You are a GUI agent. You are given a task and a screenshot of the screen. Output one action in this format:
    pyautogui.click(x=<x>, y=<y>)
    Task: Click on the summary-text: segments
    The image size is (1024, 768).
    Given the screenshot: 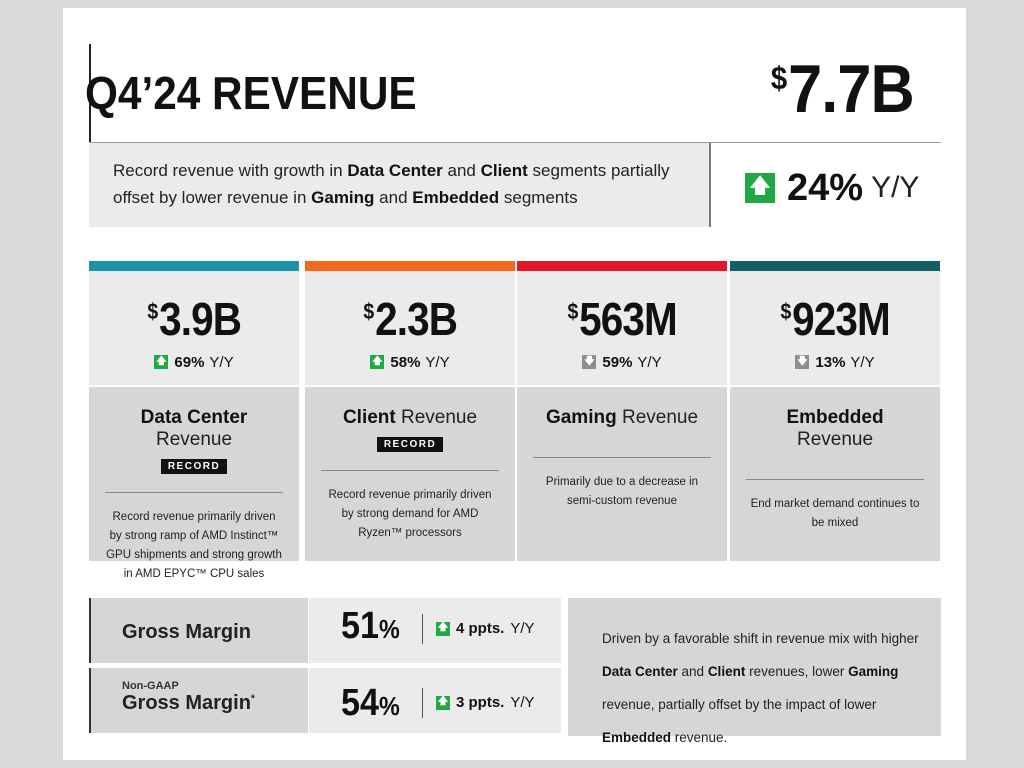 What is the action you would take?
    pyautogui.click(x=538, y=197)
    